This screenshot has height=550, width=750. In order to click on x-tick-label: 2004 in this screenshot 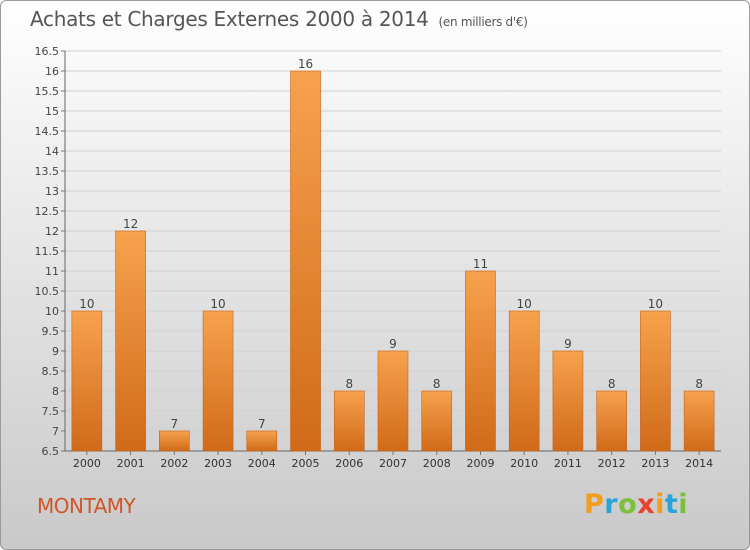, I will do `click(262, 463)`.